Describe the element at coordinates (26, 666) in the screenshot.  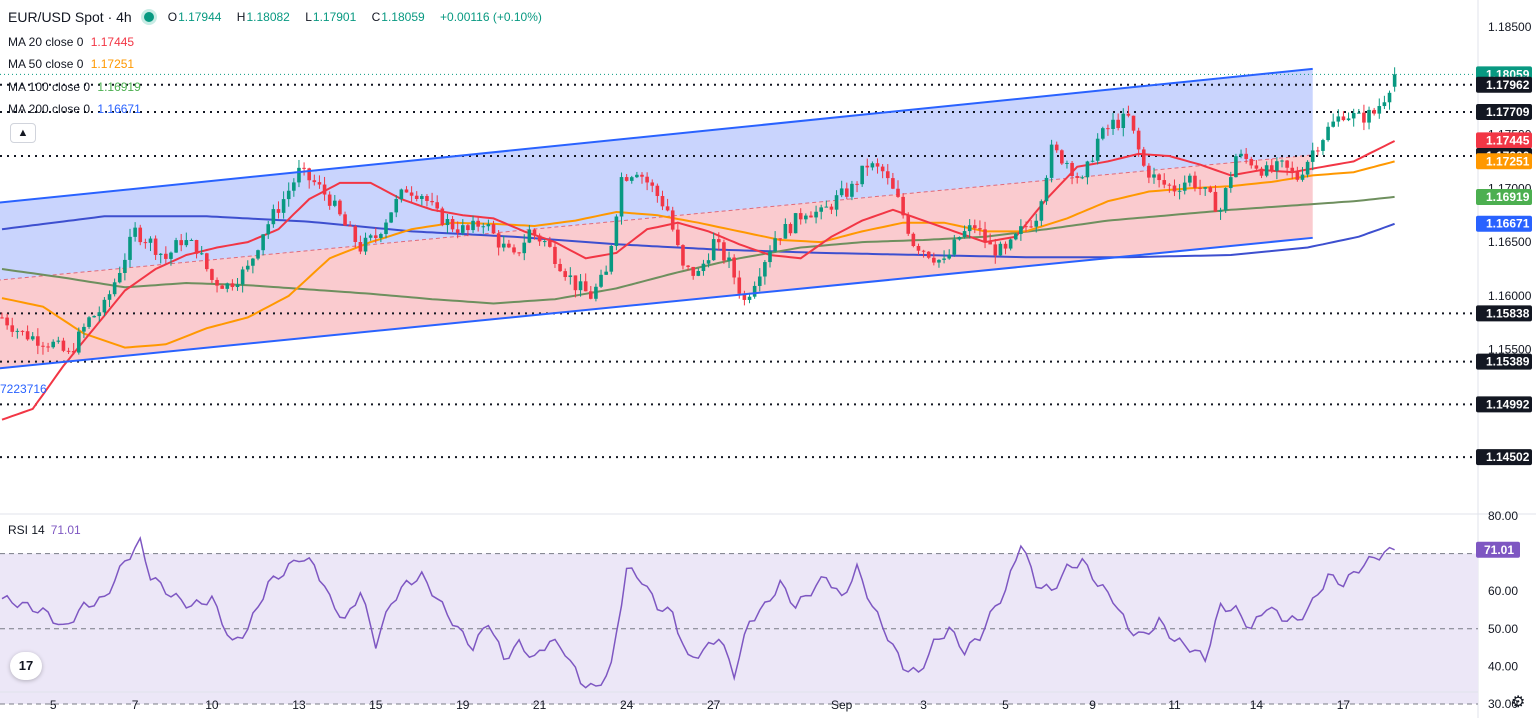
I see `tradingview-logo-icon: 17` at that location.